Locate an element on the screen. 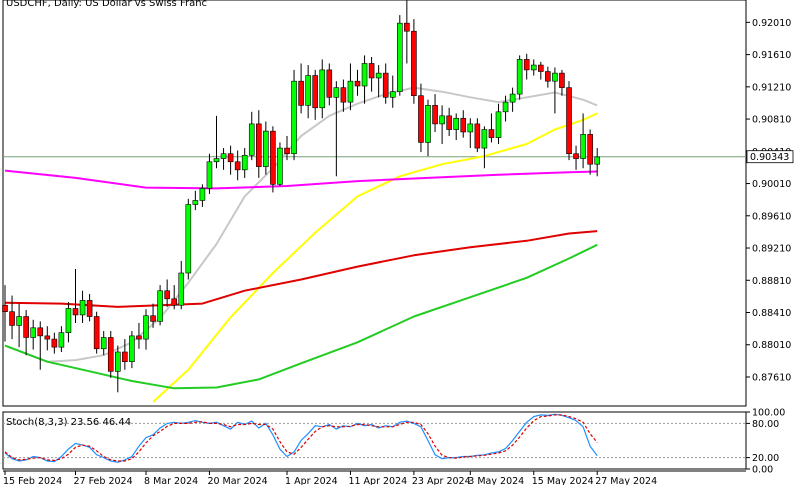  stochastic-frame is located at coordinates (374, 440).